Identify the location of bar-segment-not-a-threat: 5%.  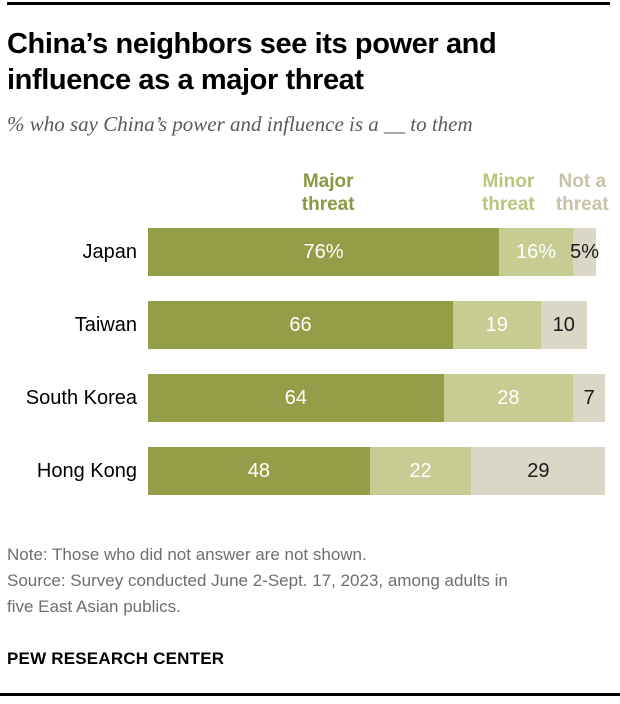
(585, 252).